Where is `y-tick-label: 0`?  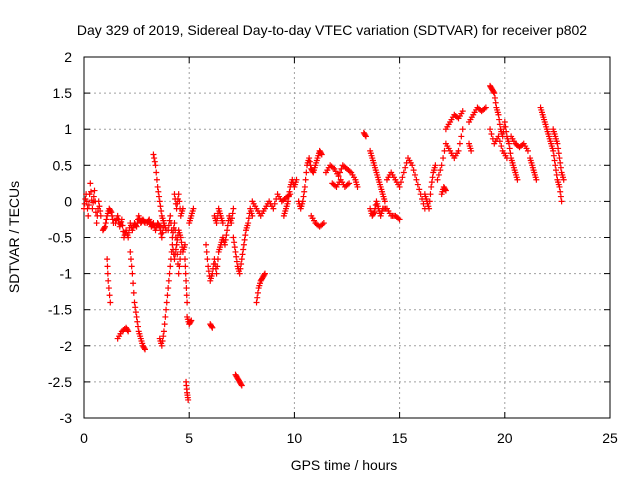 y-tick-label: 0 is located at coordinates (68, 201).